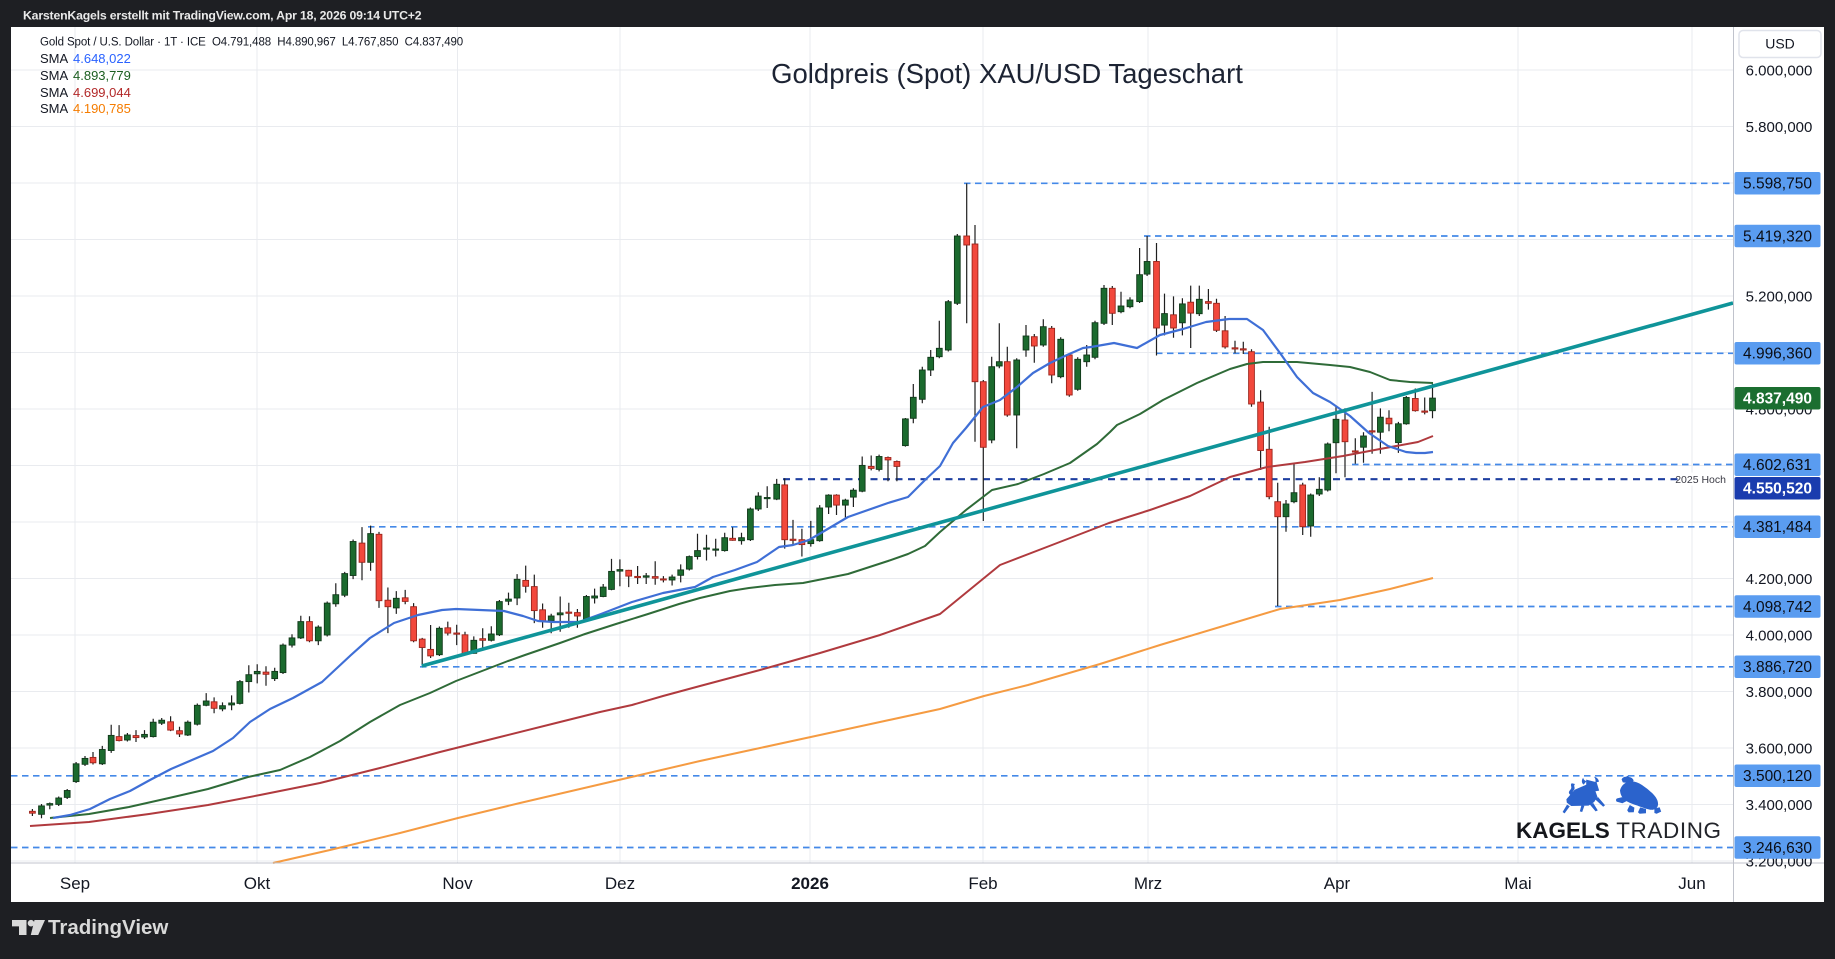 This screenshot has height=959, width=1835. What do you see at coordinates (1777, 236) in the screenshot?
I see `svg-text: 5.419,320` at bounding box center [1777, 236].